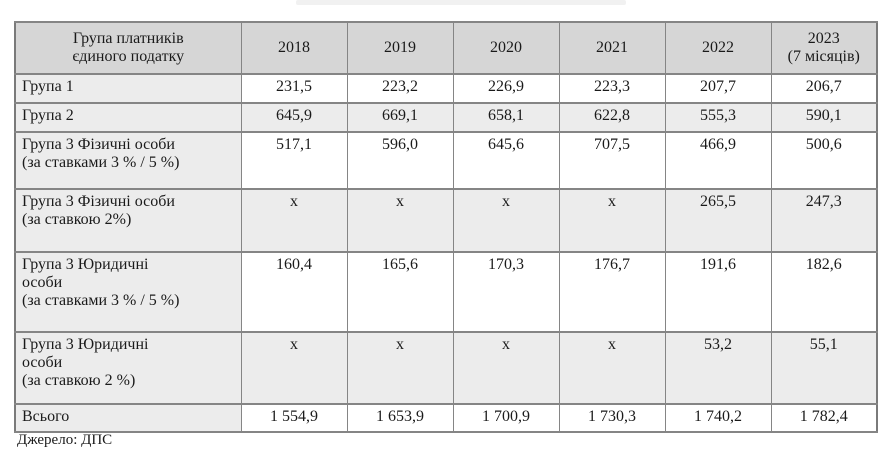 The width and height of the screenshot is (892, 454). I want to click on row-label: Група 1, so click(128, 88).